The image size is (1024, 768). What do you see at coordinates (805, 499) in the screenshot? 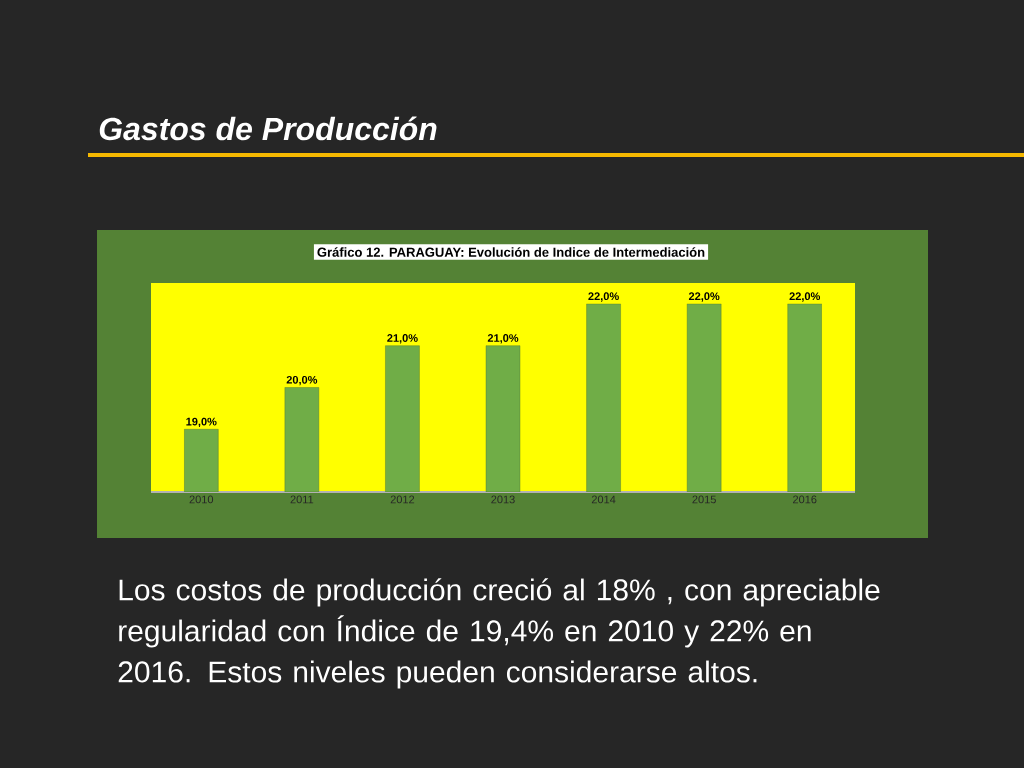
I see `x-tick-label: 2016` at bounding box center [805, 499].